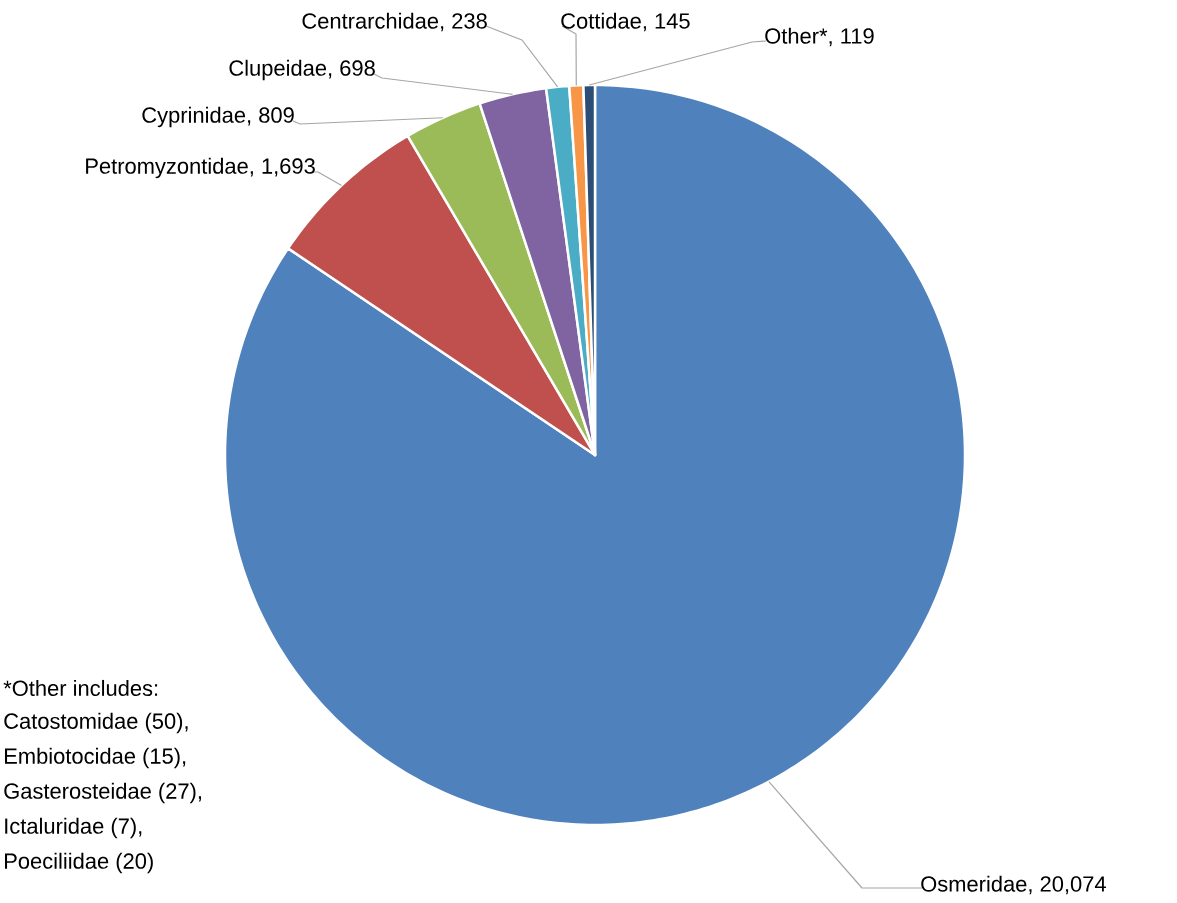 Image resolution: width=1177 pixels, height=903 pixels. What do you see at coordinates (282, 167) in the screenshot?
I see `data-label: , 1,693` at bounding box center [282, 167].